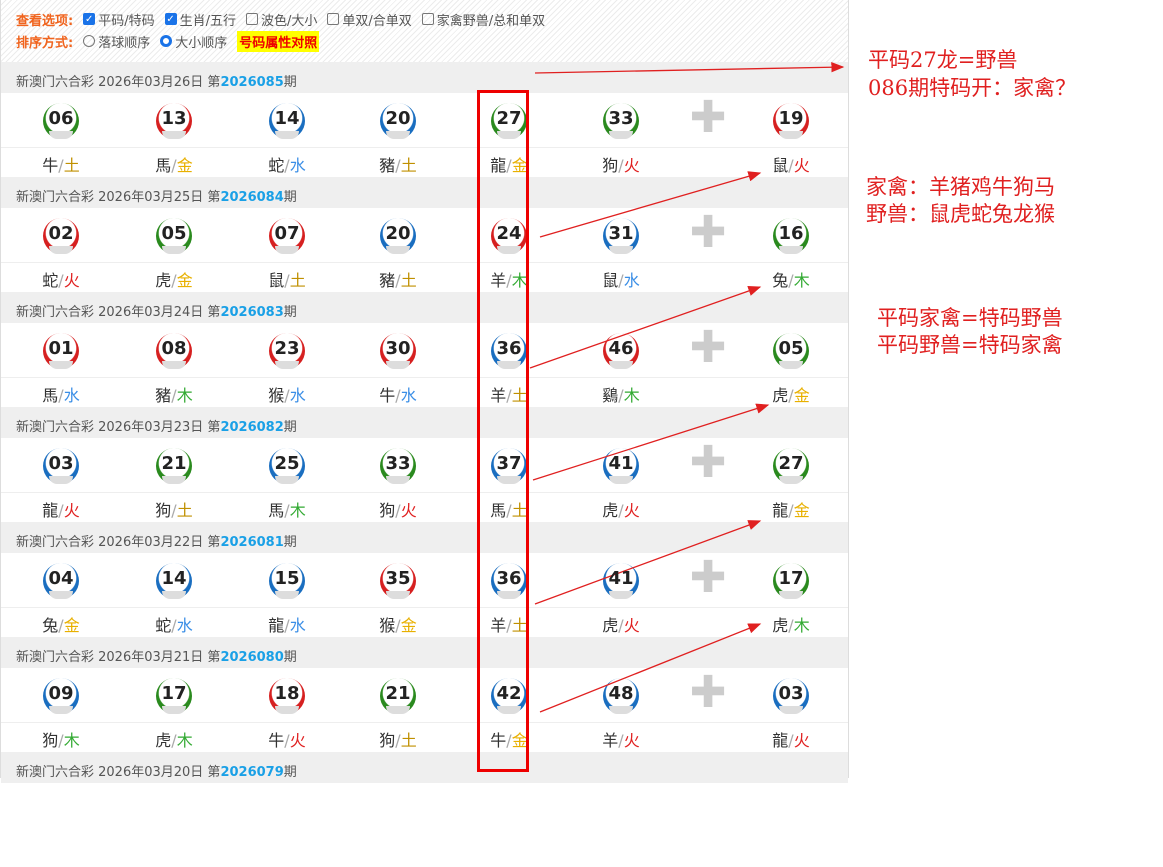  What do you see at coordinates (424, 235) in the screenshot?
I see `ball-row: 02 05 07 20 24 31 16 ✚` at bounding box center [424, 235].